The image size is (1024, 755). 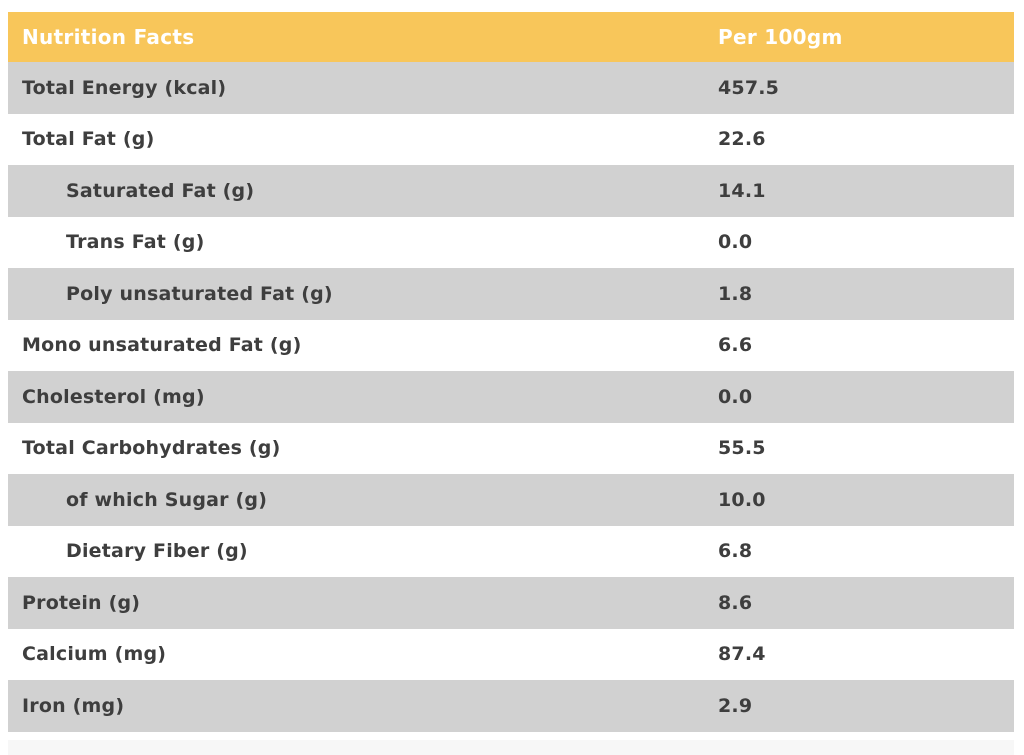 I want to click on row-label: Total Fat (g), so click(x=88, y=139).